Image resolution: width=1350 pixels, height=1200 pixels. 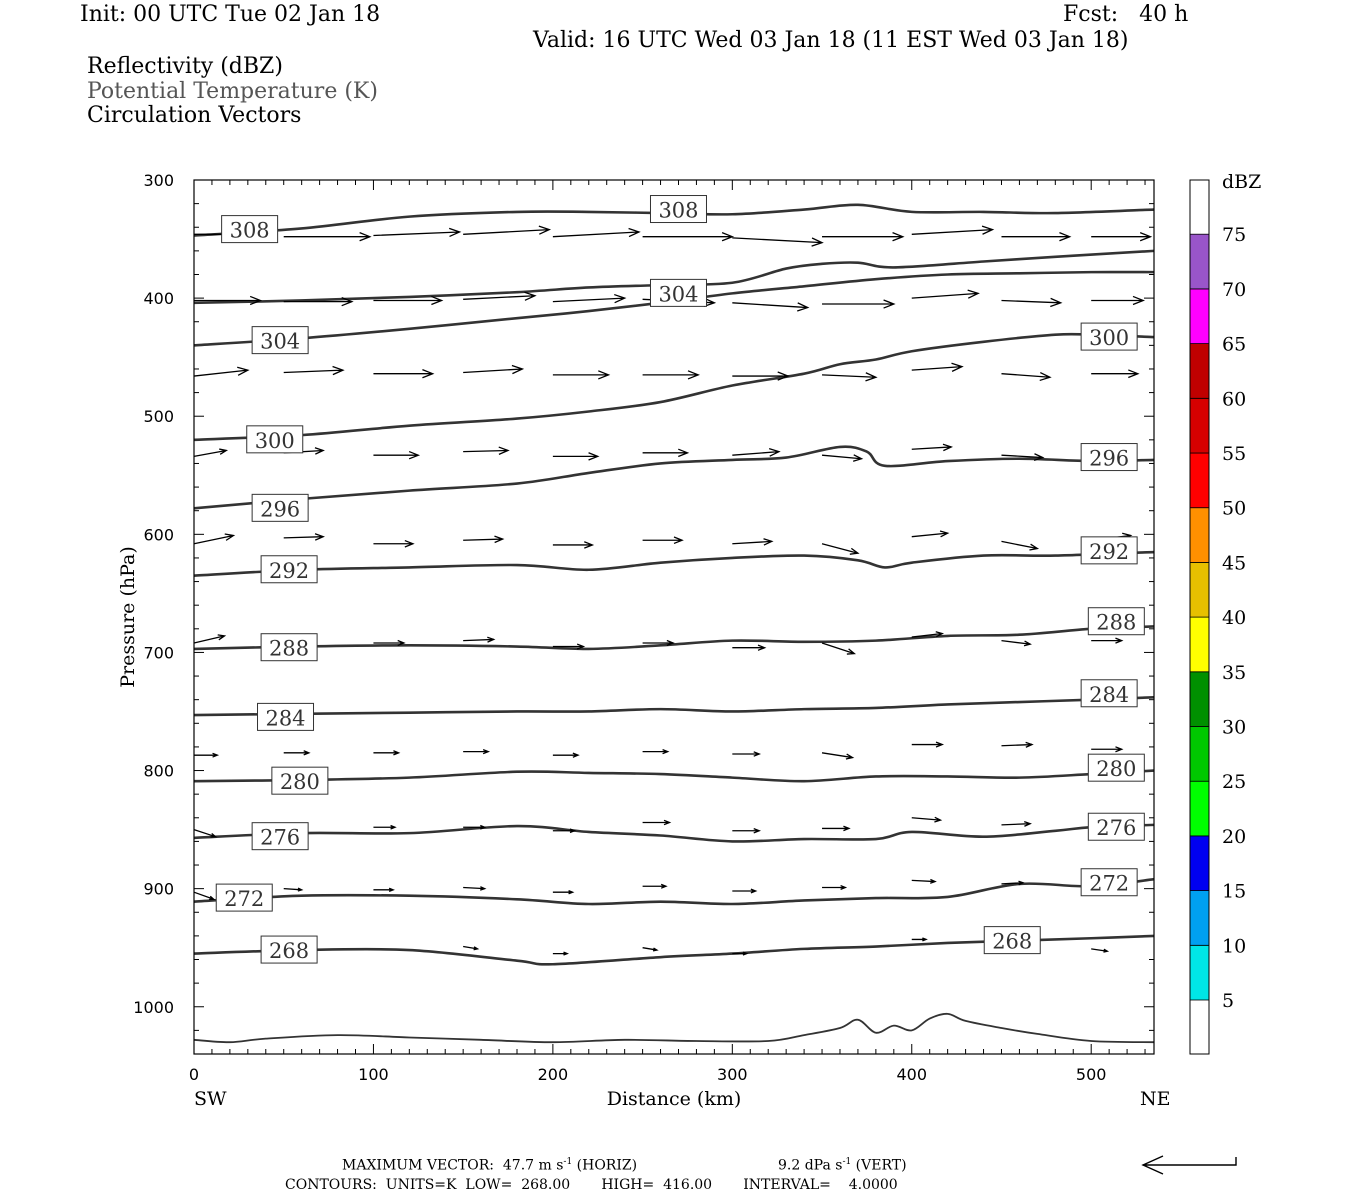 I want to click on y-axis-title: Pressure (hPa), so click(x=128, y=617).